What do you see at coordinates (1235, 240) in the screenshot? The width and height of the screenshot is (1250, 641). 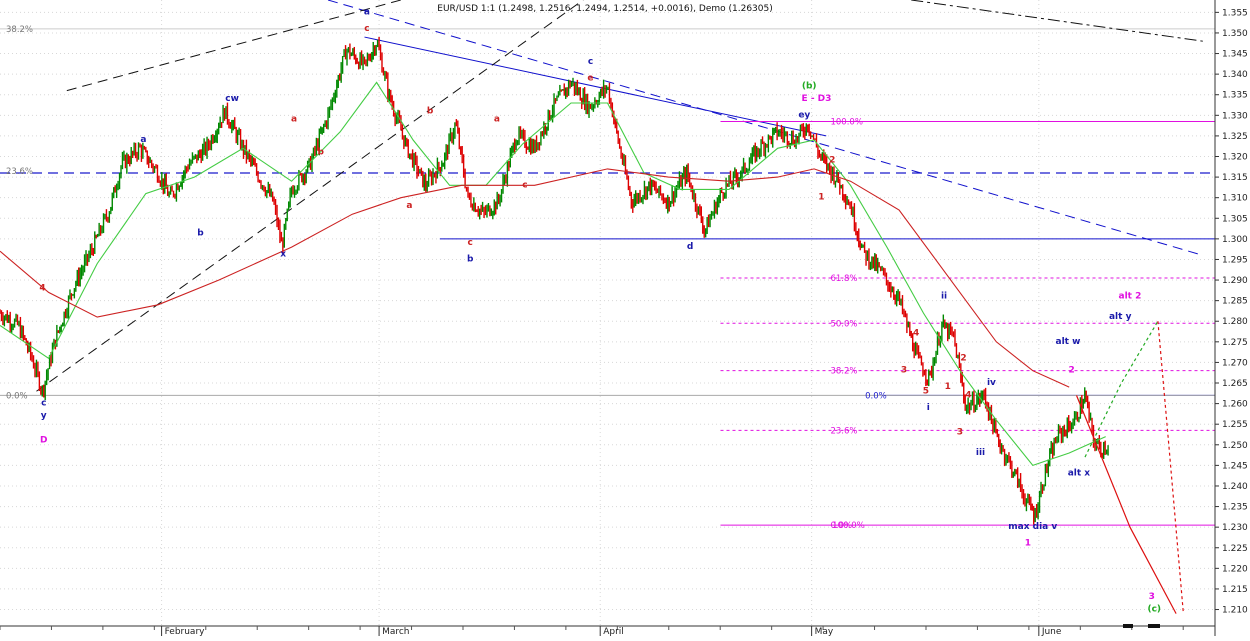 I see `y-tick-label: 1.300` at bounding box center [1235, 240].